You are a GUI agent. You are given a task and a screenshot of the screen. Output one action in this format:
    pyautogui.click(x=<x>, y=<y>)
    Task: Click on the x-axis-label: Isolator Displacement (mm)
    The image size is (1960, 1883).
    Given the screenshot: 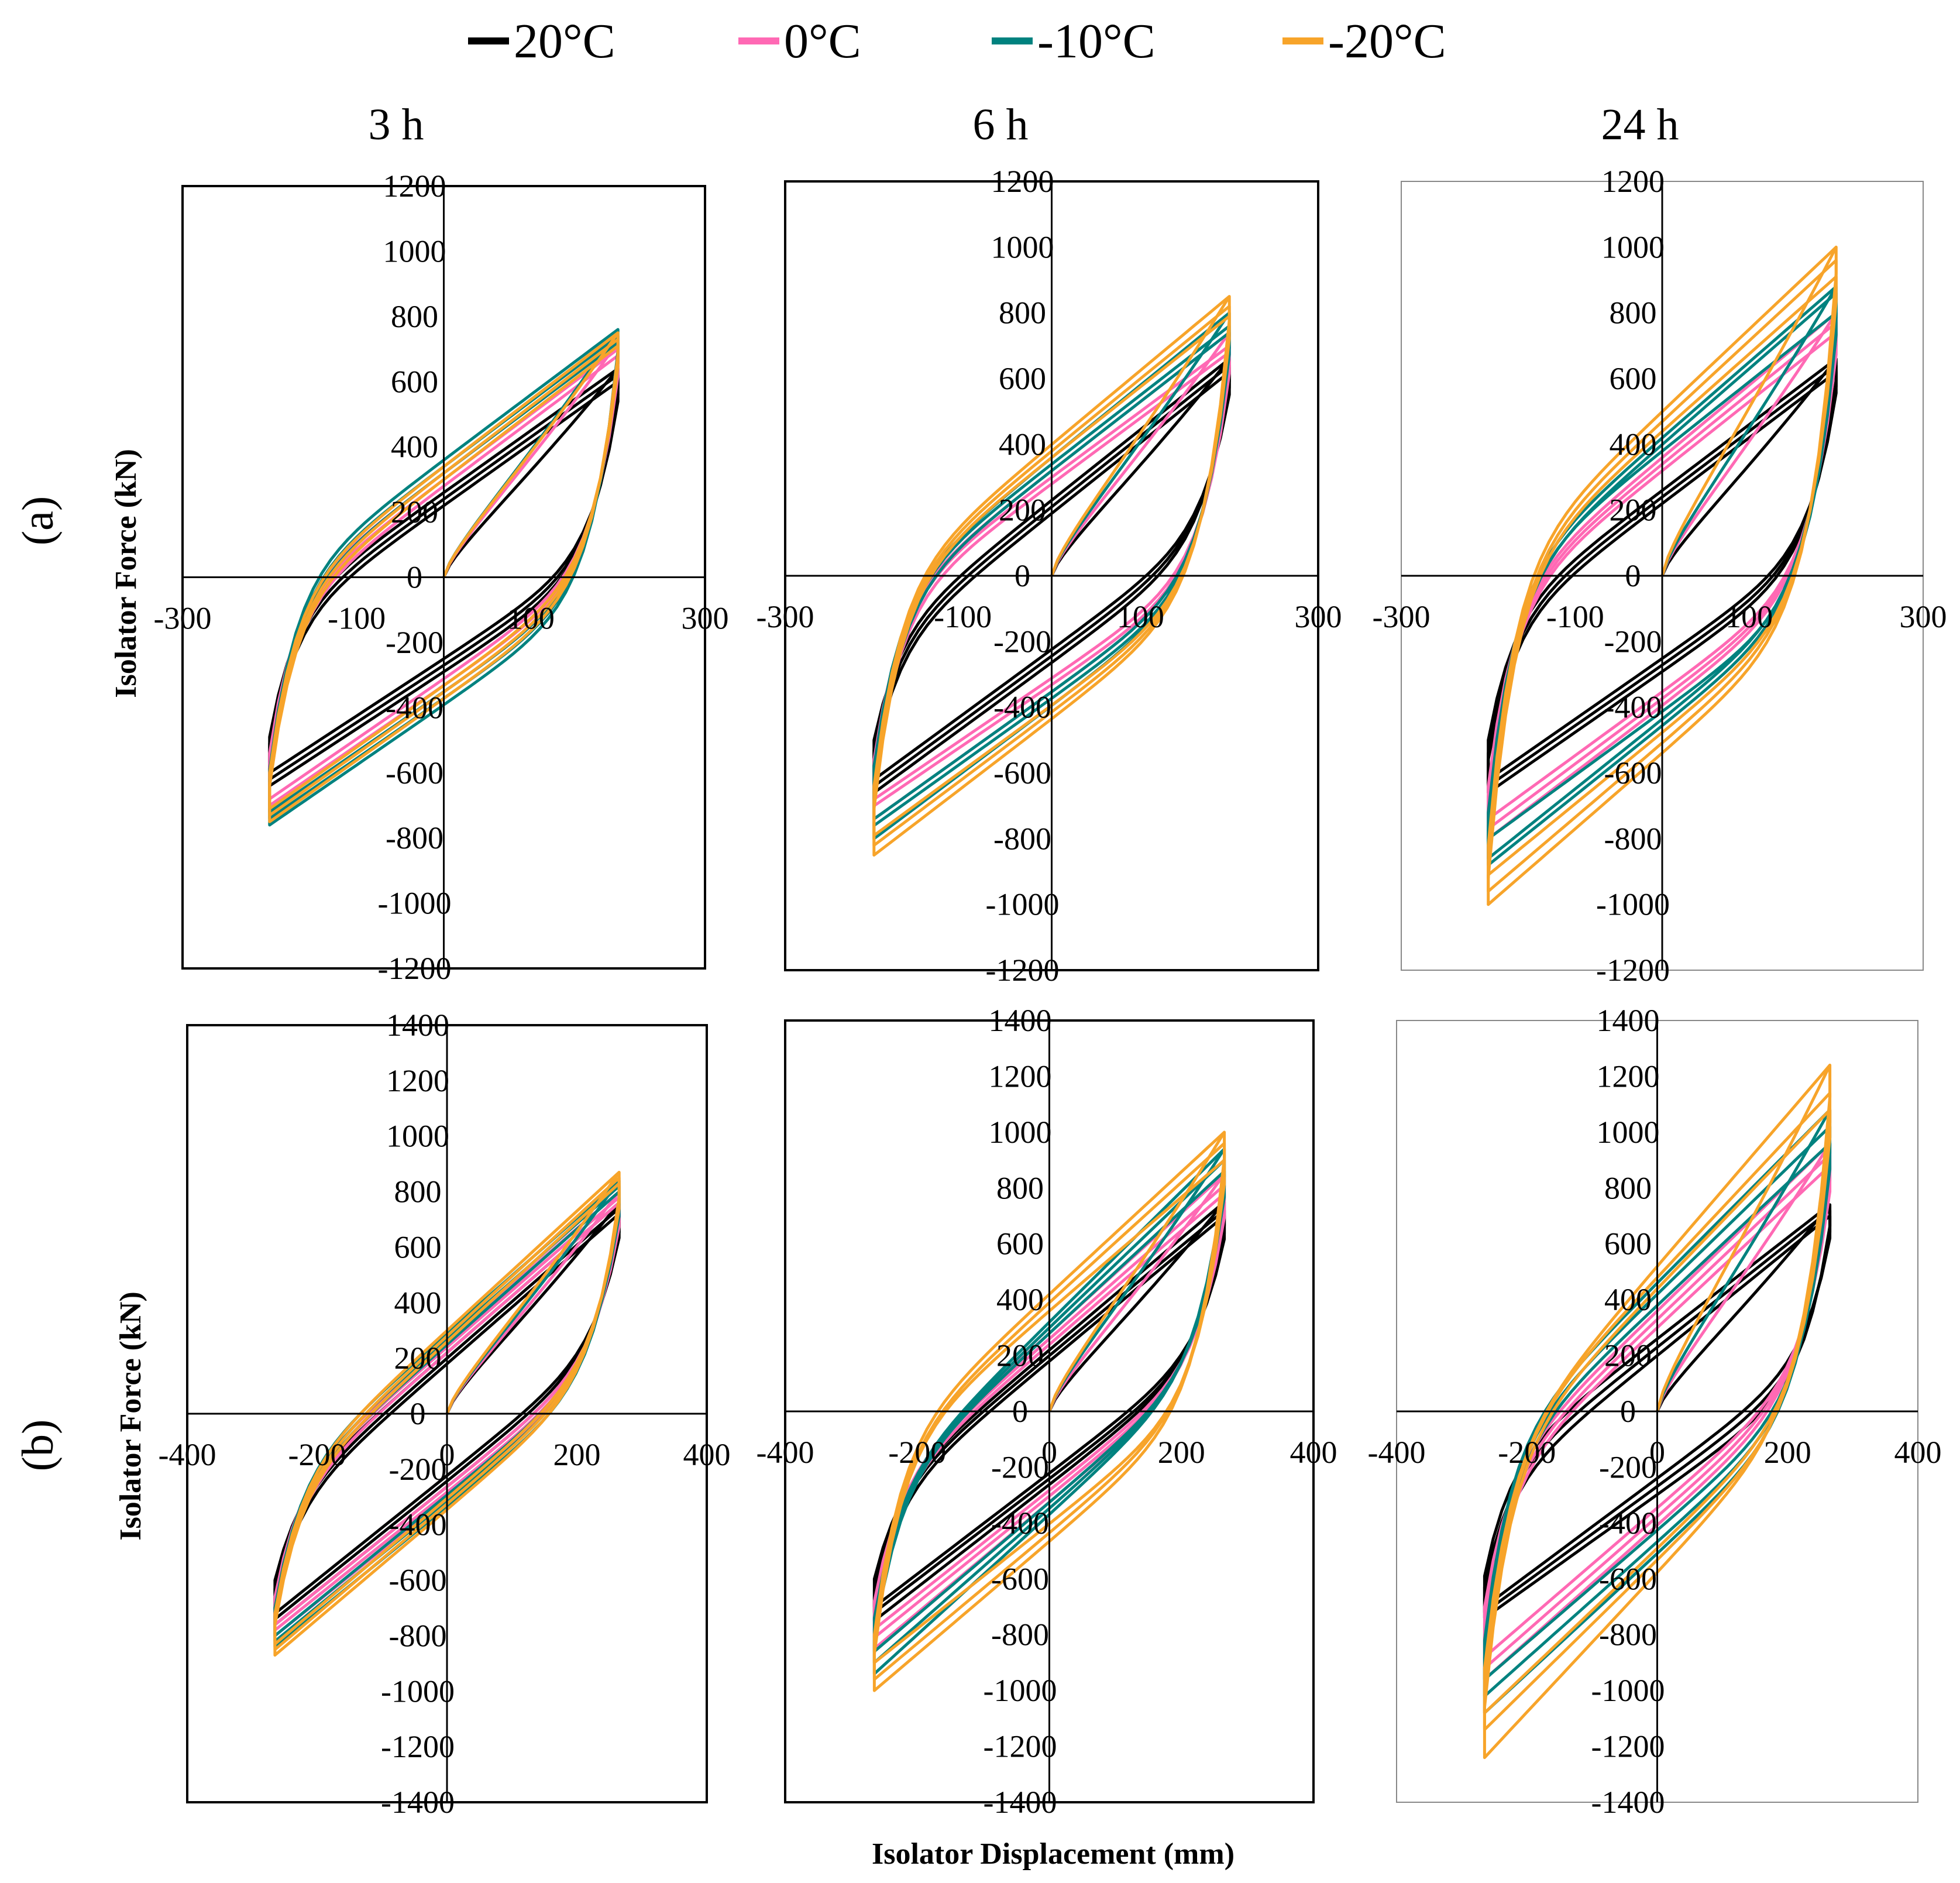 What is the action you would take?
    pyautogui.click(x=1053, y=1854)
    